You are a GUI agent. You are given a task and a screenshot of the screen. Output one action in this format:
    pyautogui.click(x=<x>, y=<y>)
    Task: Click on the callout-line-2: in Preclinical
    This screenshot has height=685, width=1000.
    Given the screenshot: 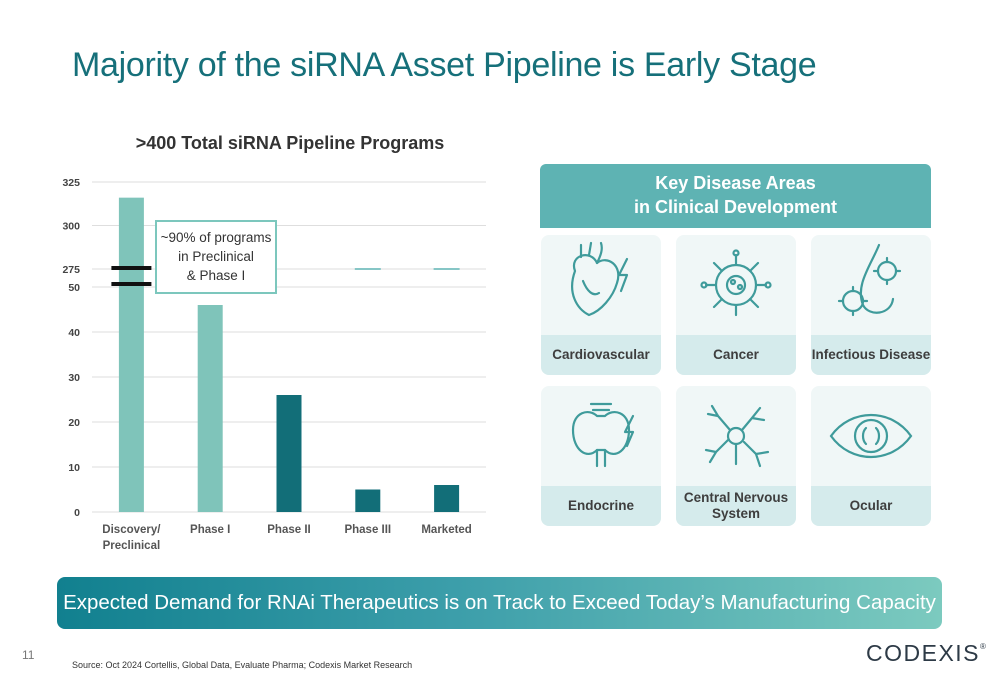 What is the action you would take?
    pyautogui.click(x=216, y=256)
    